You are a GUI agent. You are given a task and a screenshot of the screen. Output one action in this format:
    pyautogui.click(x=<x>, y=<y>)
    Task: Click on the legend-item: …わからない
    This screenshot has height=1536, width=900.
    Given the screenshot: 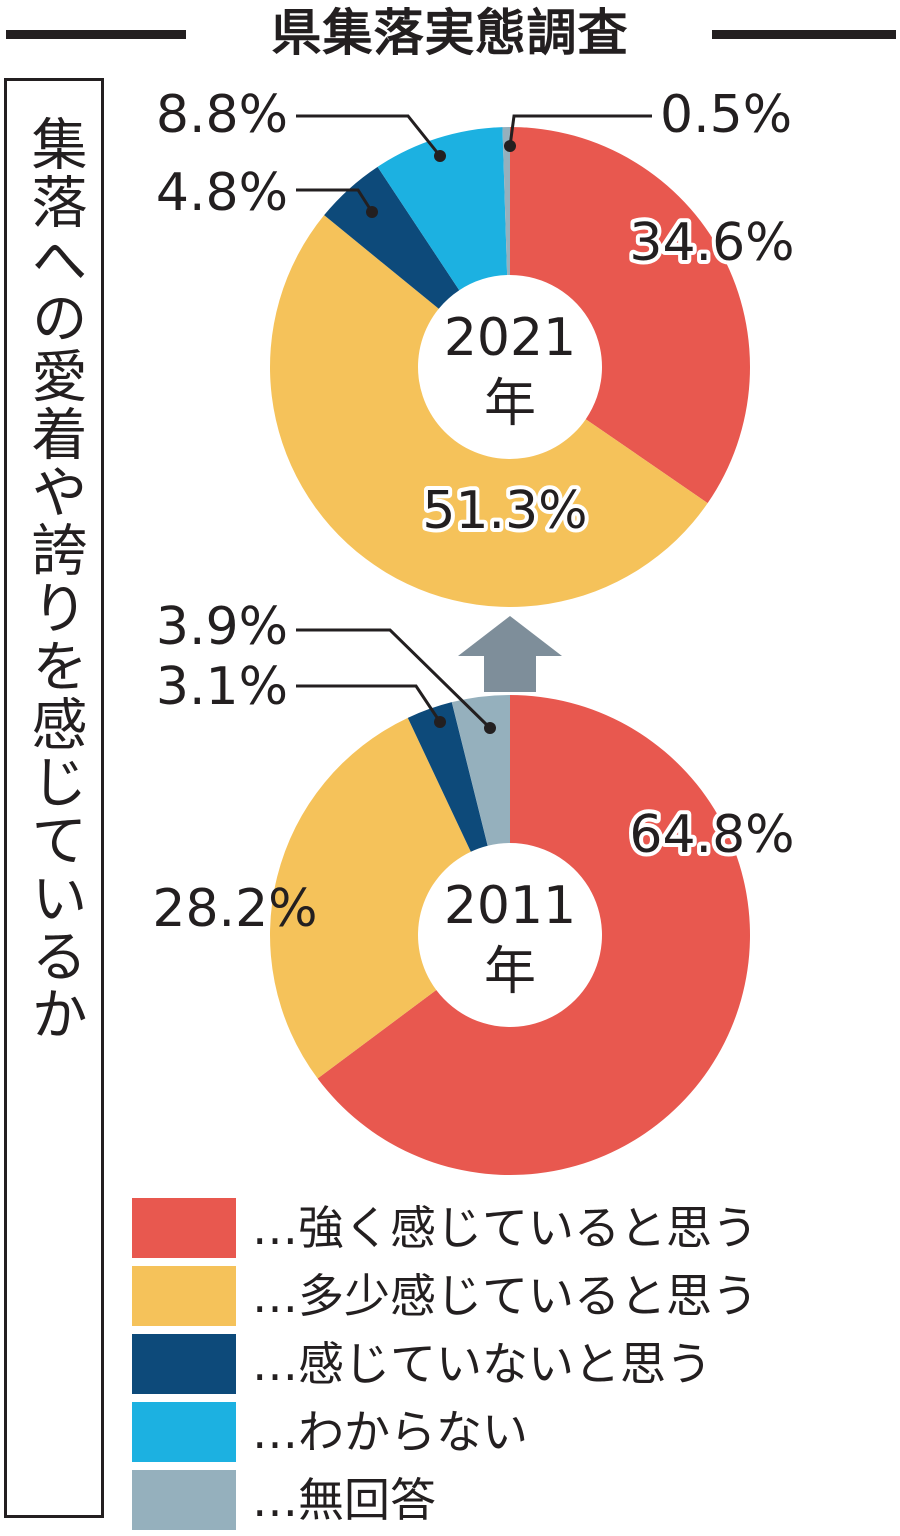 What is the action you would take?
    pyautogui.click(x=512, y=1434)
    